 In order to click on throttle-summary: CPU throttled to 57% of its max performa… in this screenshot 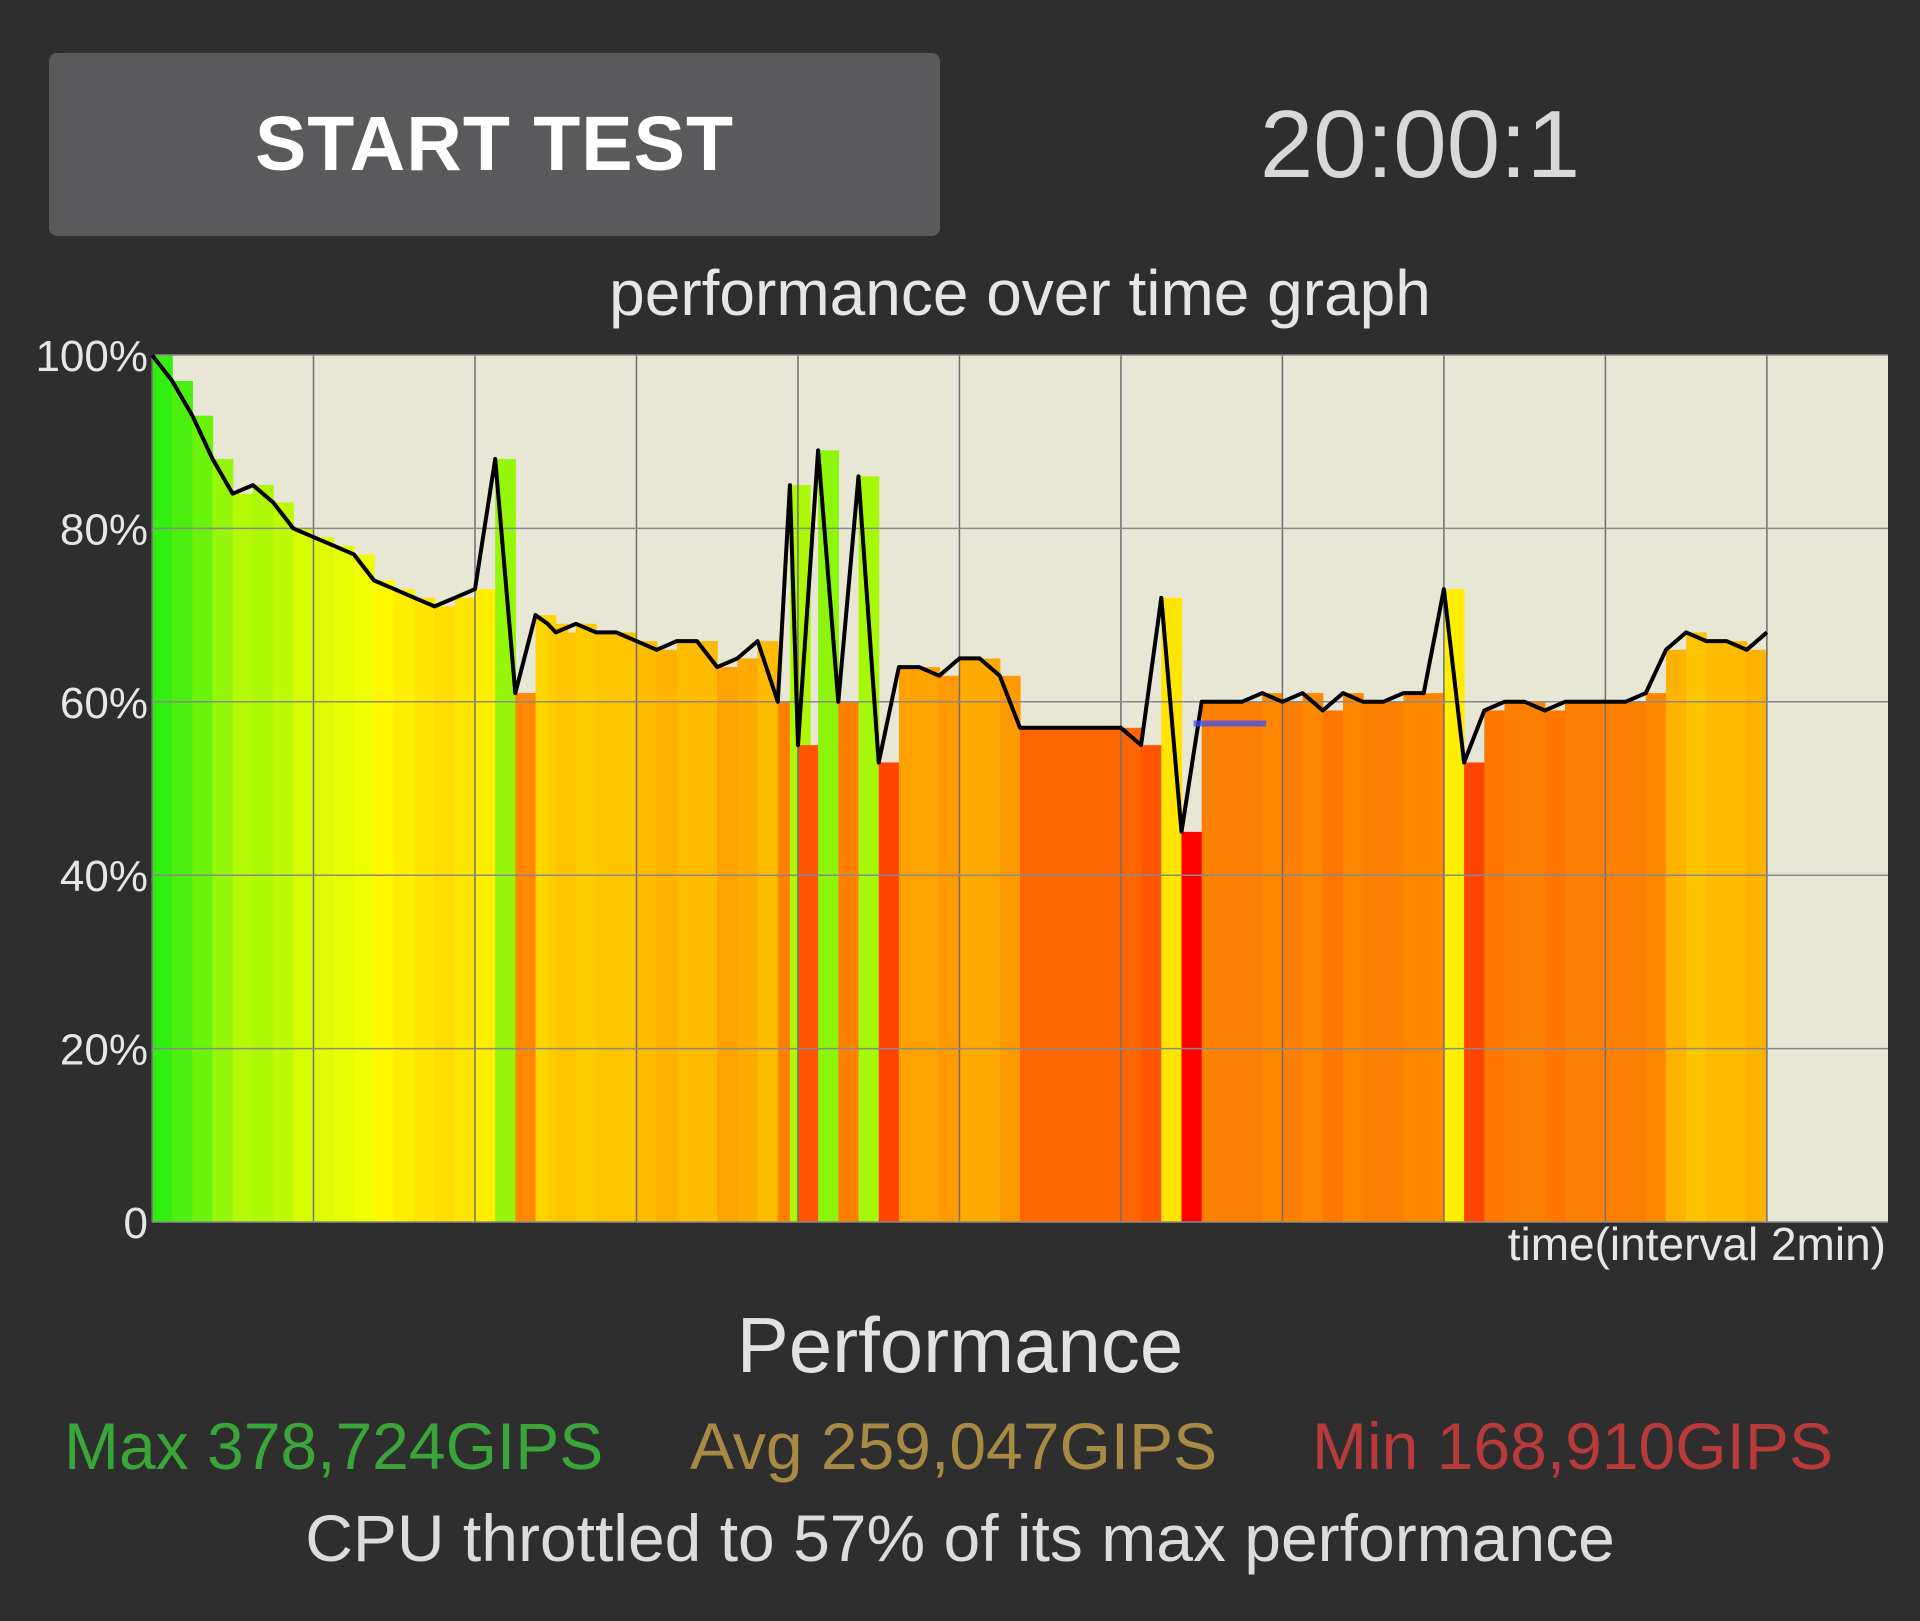, I will do `click(960, 1538)`.